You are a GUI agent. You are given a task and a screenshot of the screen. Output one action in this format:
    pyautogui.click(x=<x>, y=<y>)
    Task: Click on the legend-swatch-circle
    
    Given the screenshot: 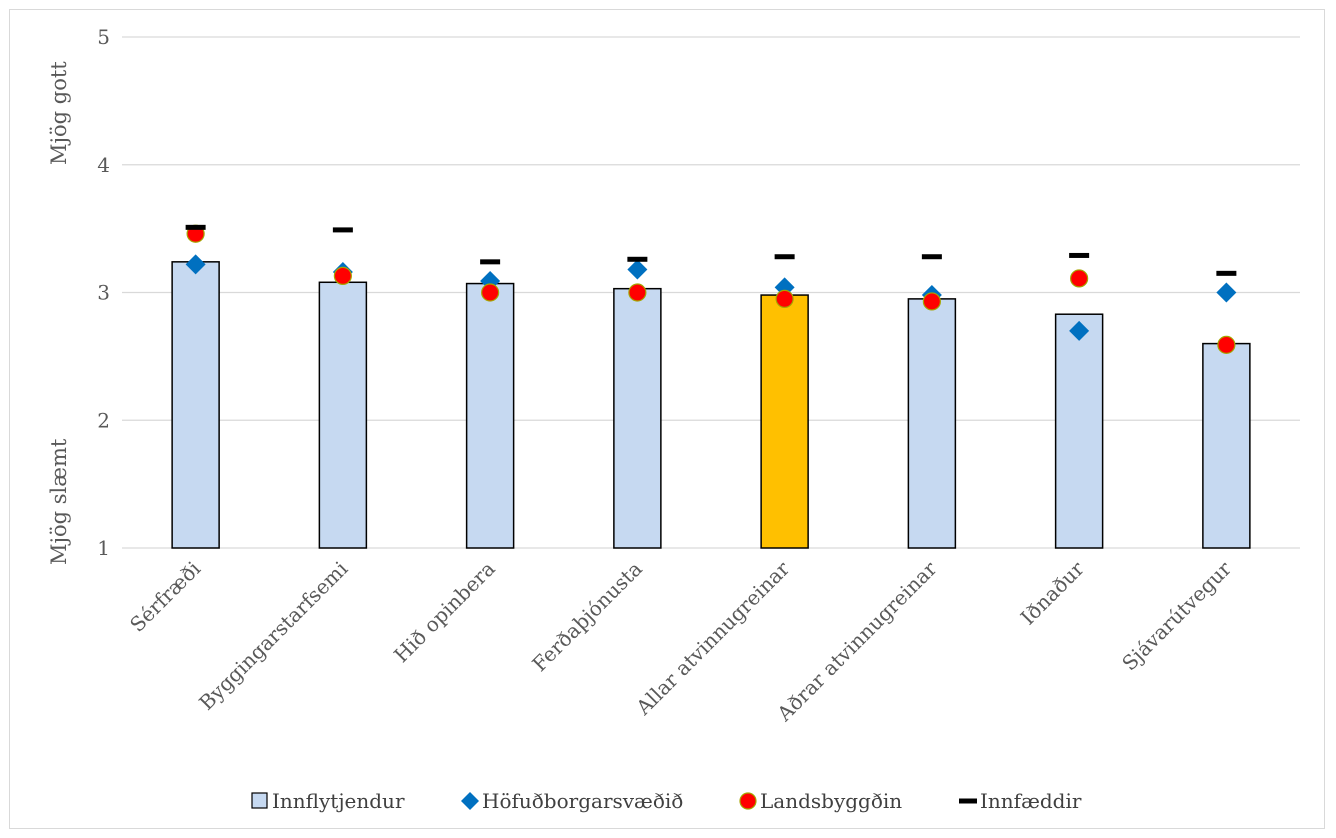 What is the action you would take?
    pyautogui.click(x=748, y=801)
    